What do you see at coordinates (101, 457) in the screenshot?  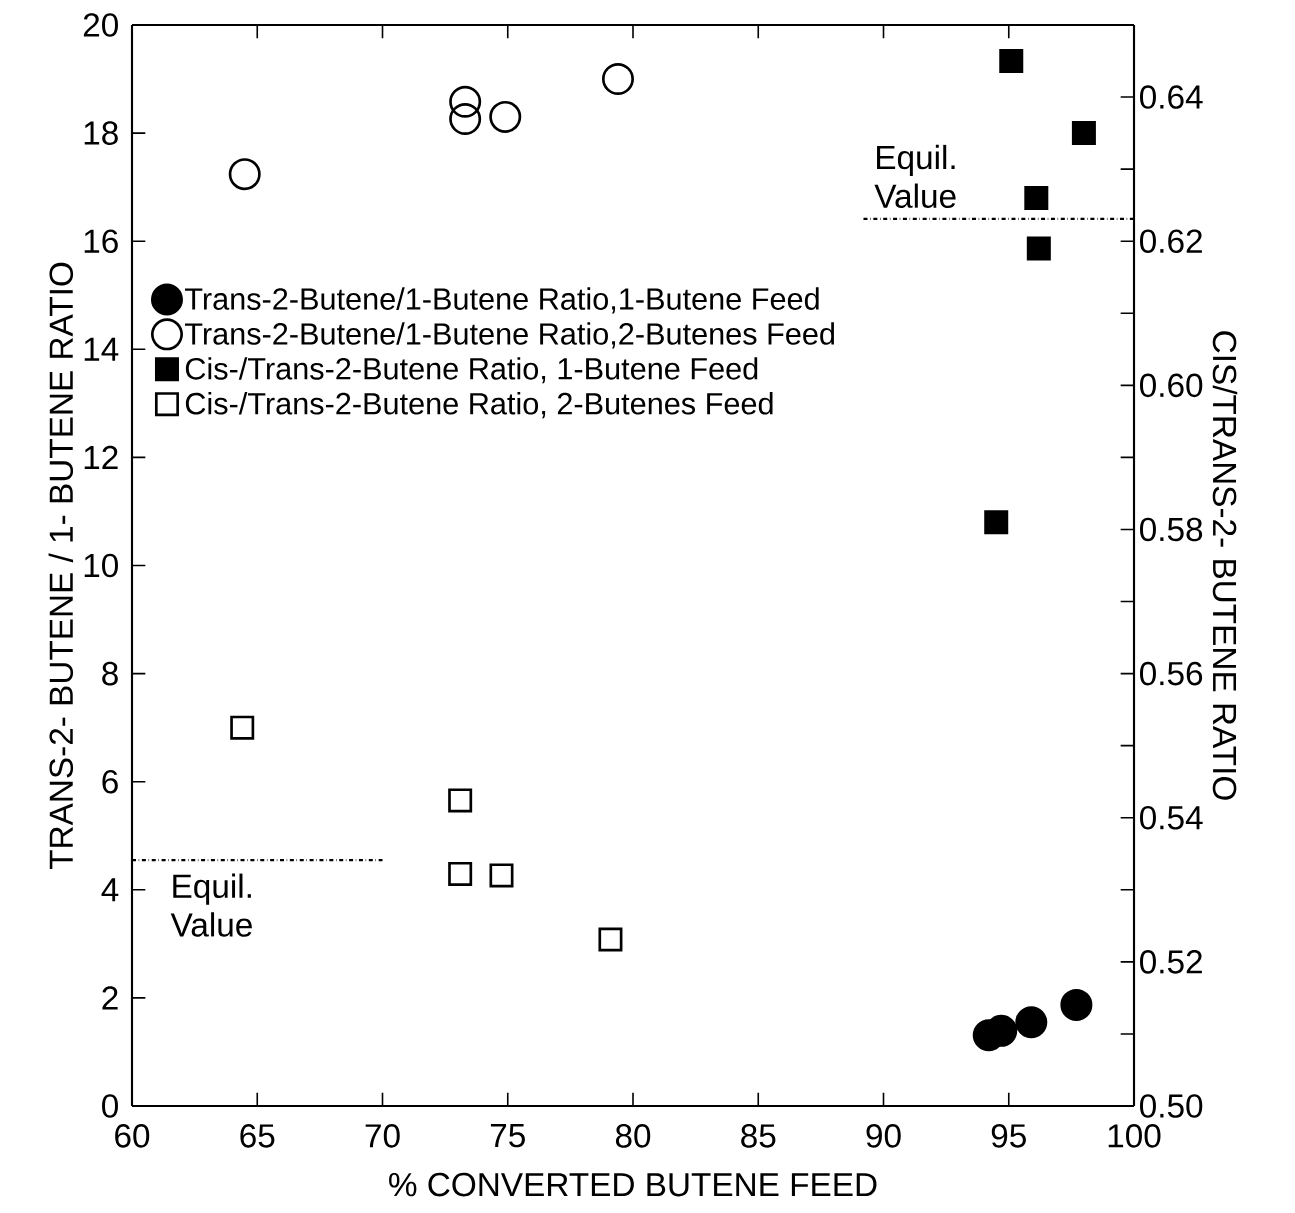 I see `y-tick-label: 12` at bounding box center [101, 457].